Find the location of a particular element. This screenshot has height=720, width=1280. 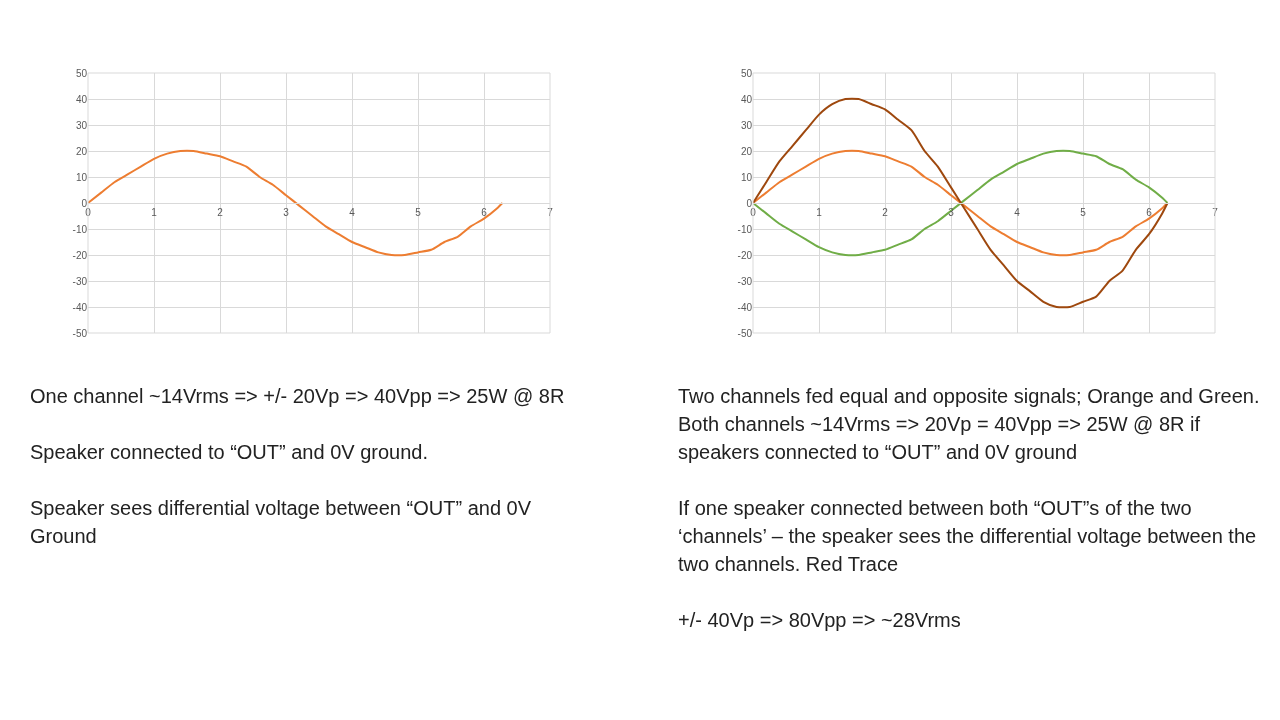

text: Speaker sees differential voltage between “OUT” and 0V Ground is located at coordinates (281, 522).